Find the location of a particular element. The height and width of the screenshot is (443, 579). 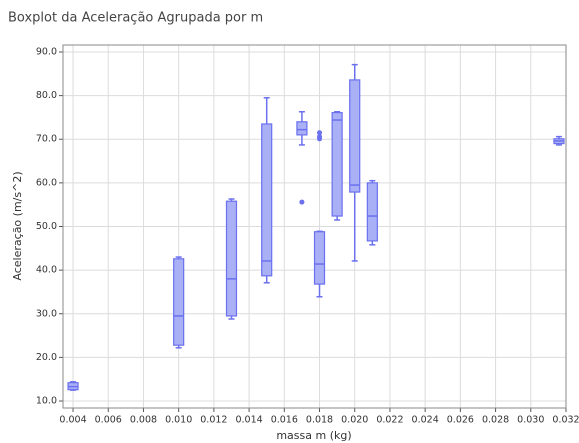

x-tick-label: 0.024 is located at coordinates (425, 420).